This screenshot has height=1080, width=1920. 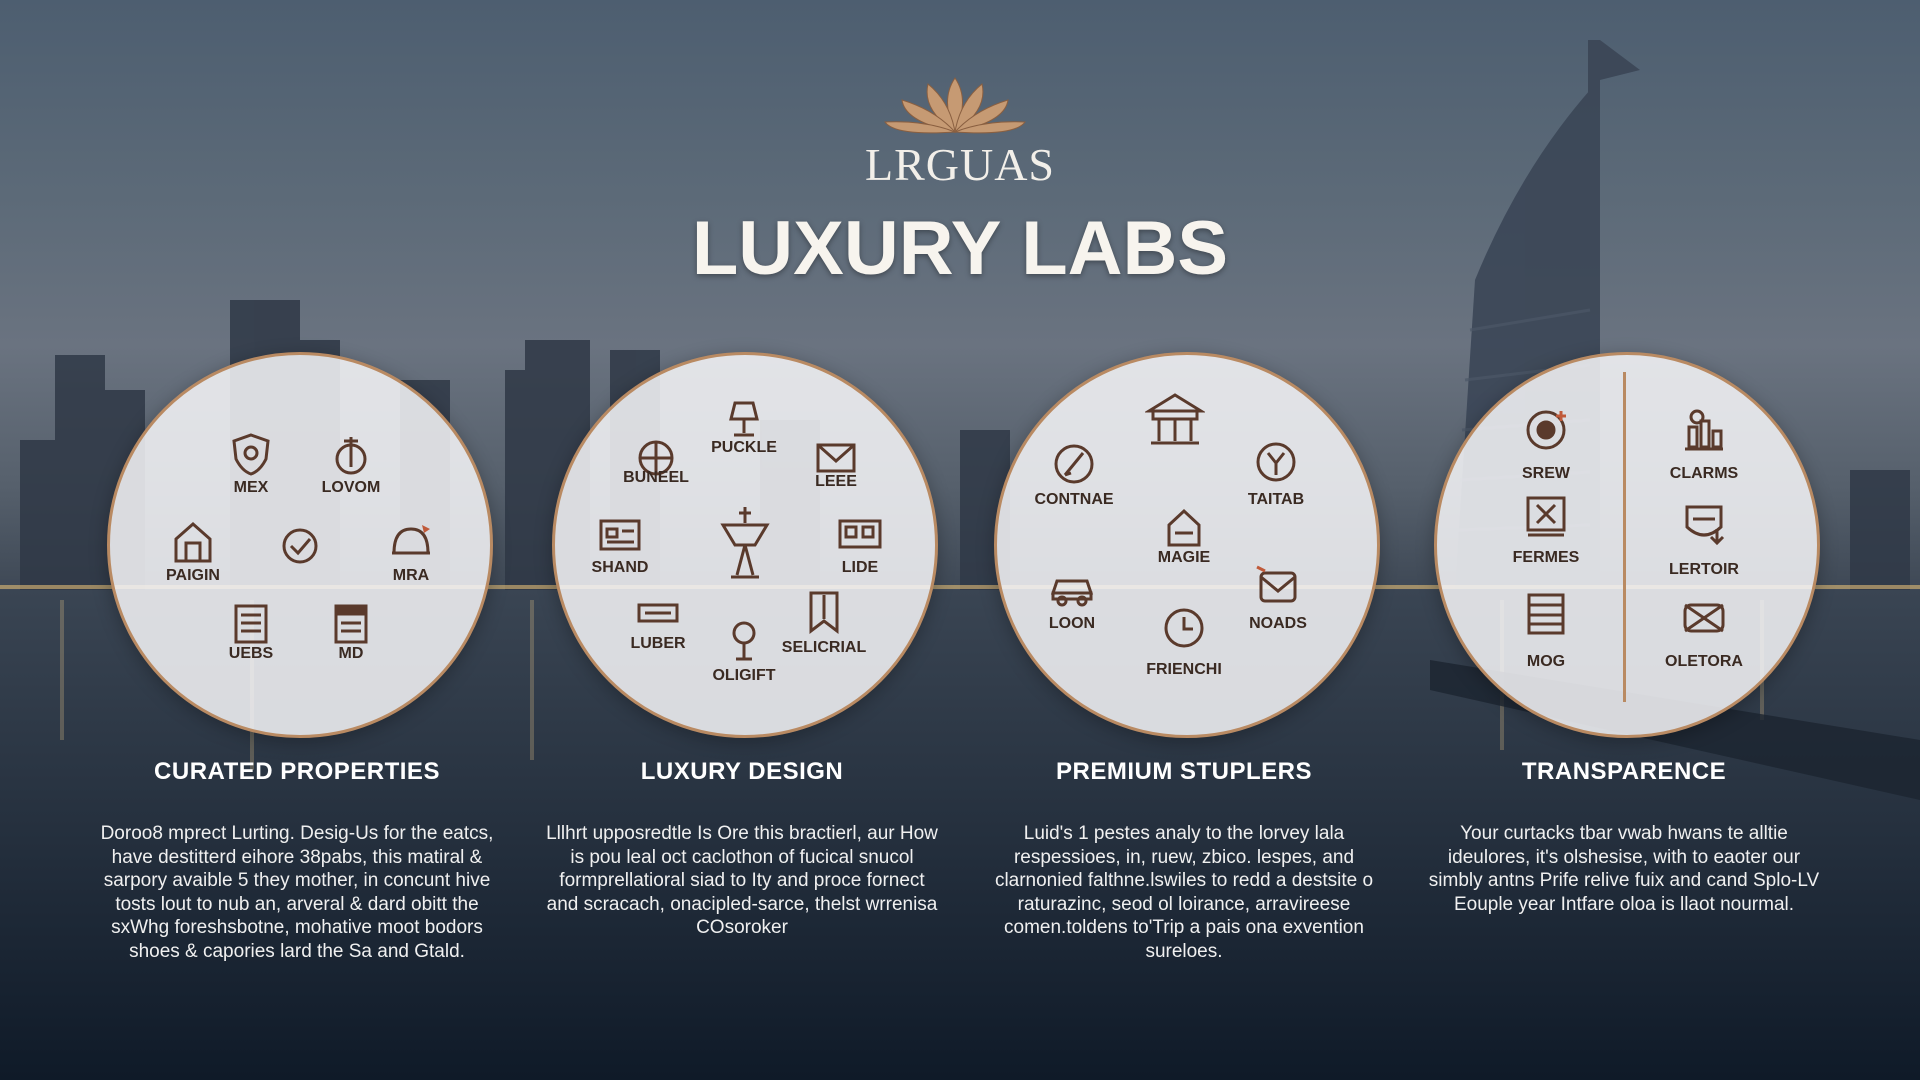 What do you see at coordinates (824, 647) in the screenshot?
I see `icon-label: SELICRIAL` at bounding box center [824, 647].